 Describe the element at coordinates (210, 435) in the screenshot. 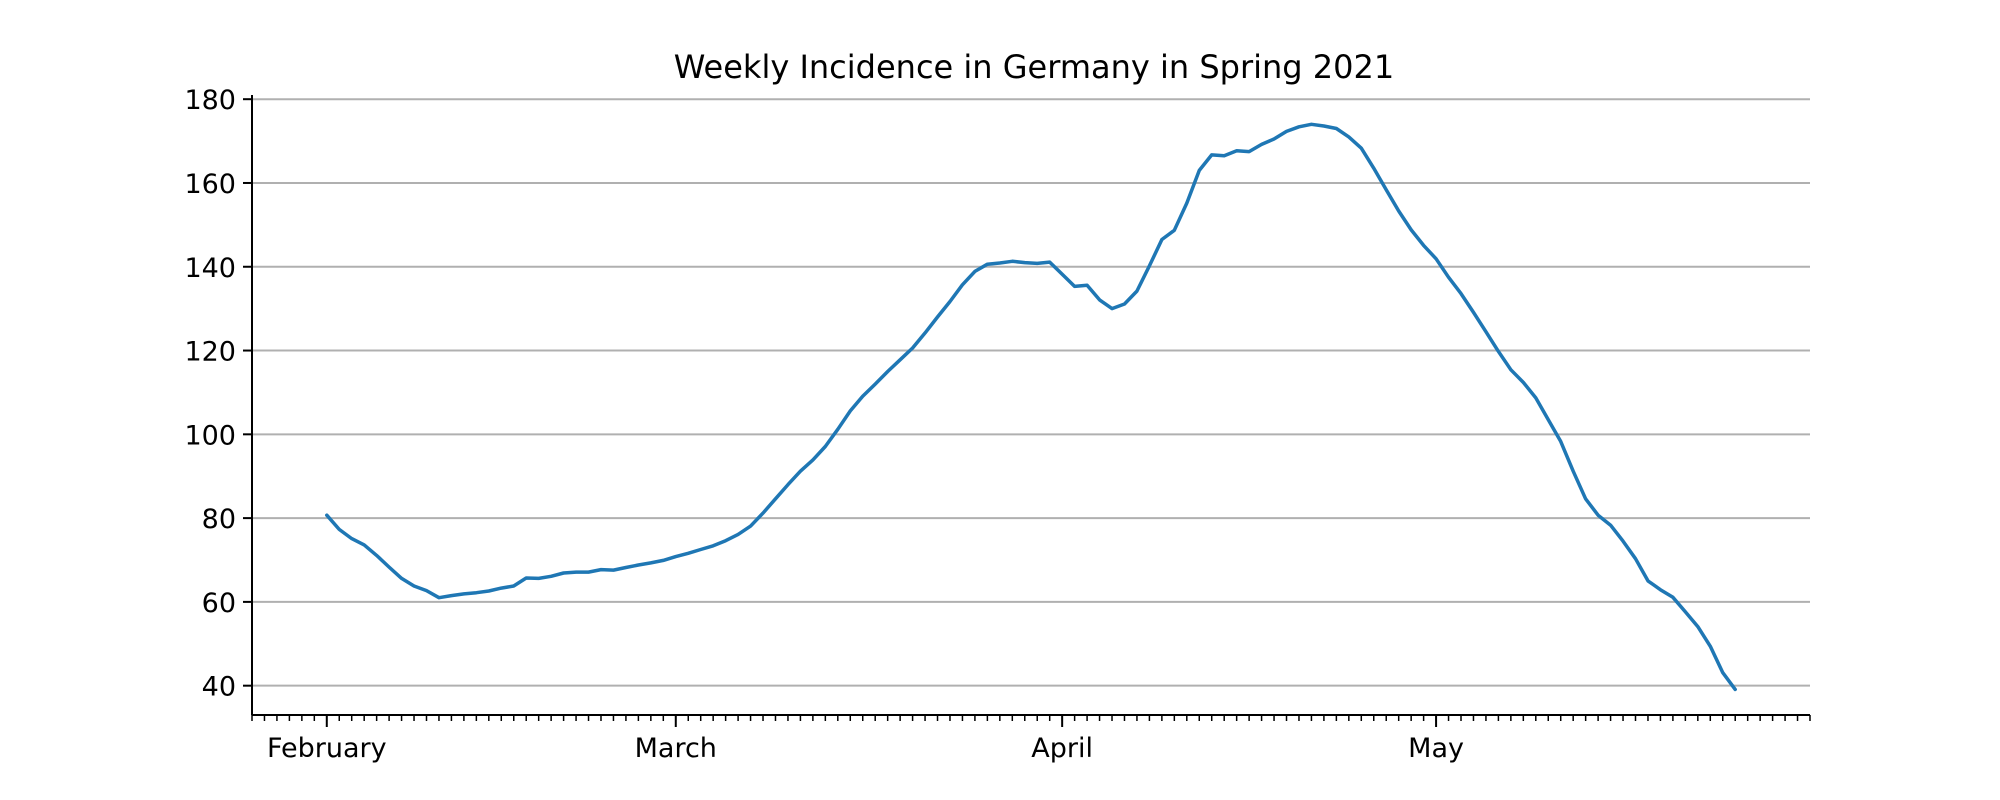

I see `y-tick-label: 100` at that location.